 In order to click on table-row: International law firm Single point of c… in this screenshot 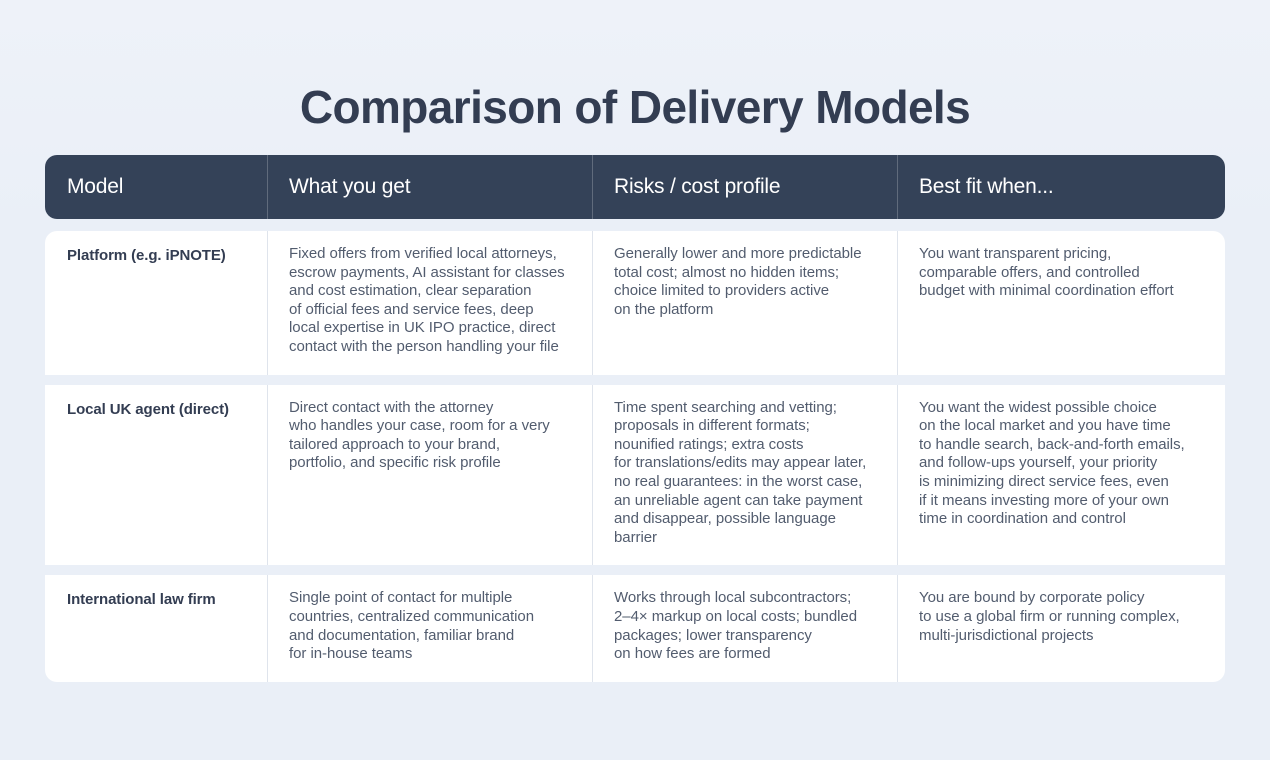, I will do `click(635, 629)`.